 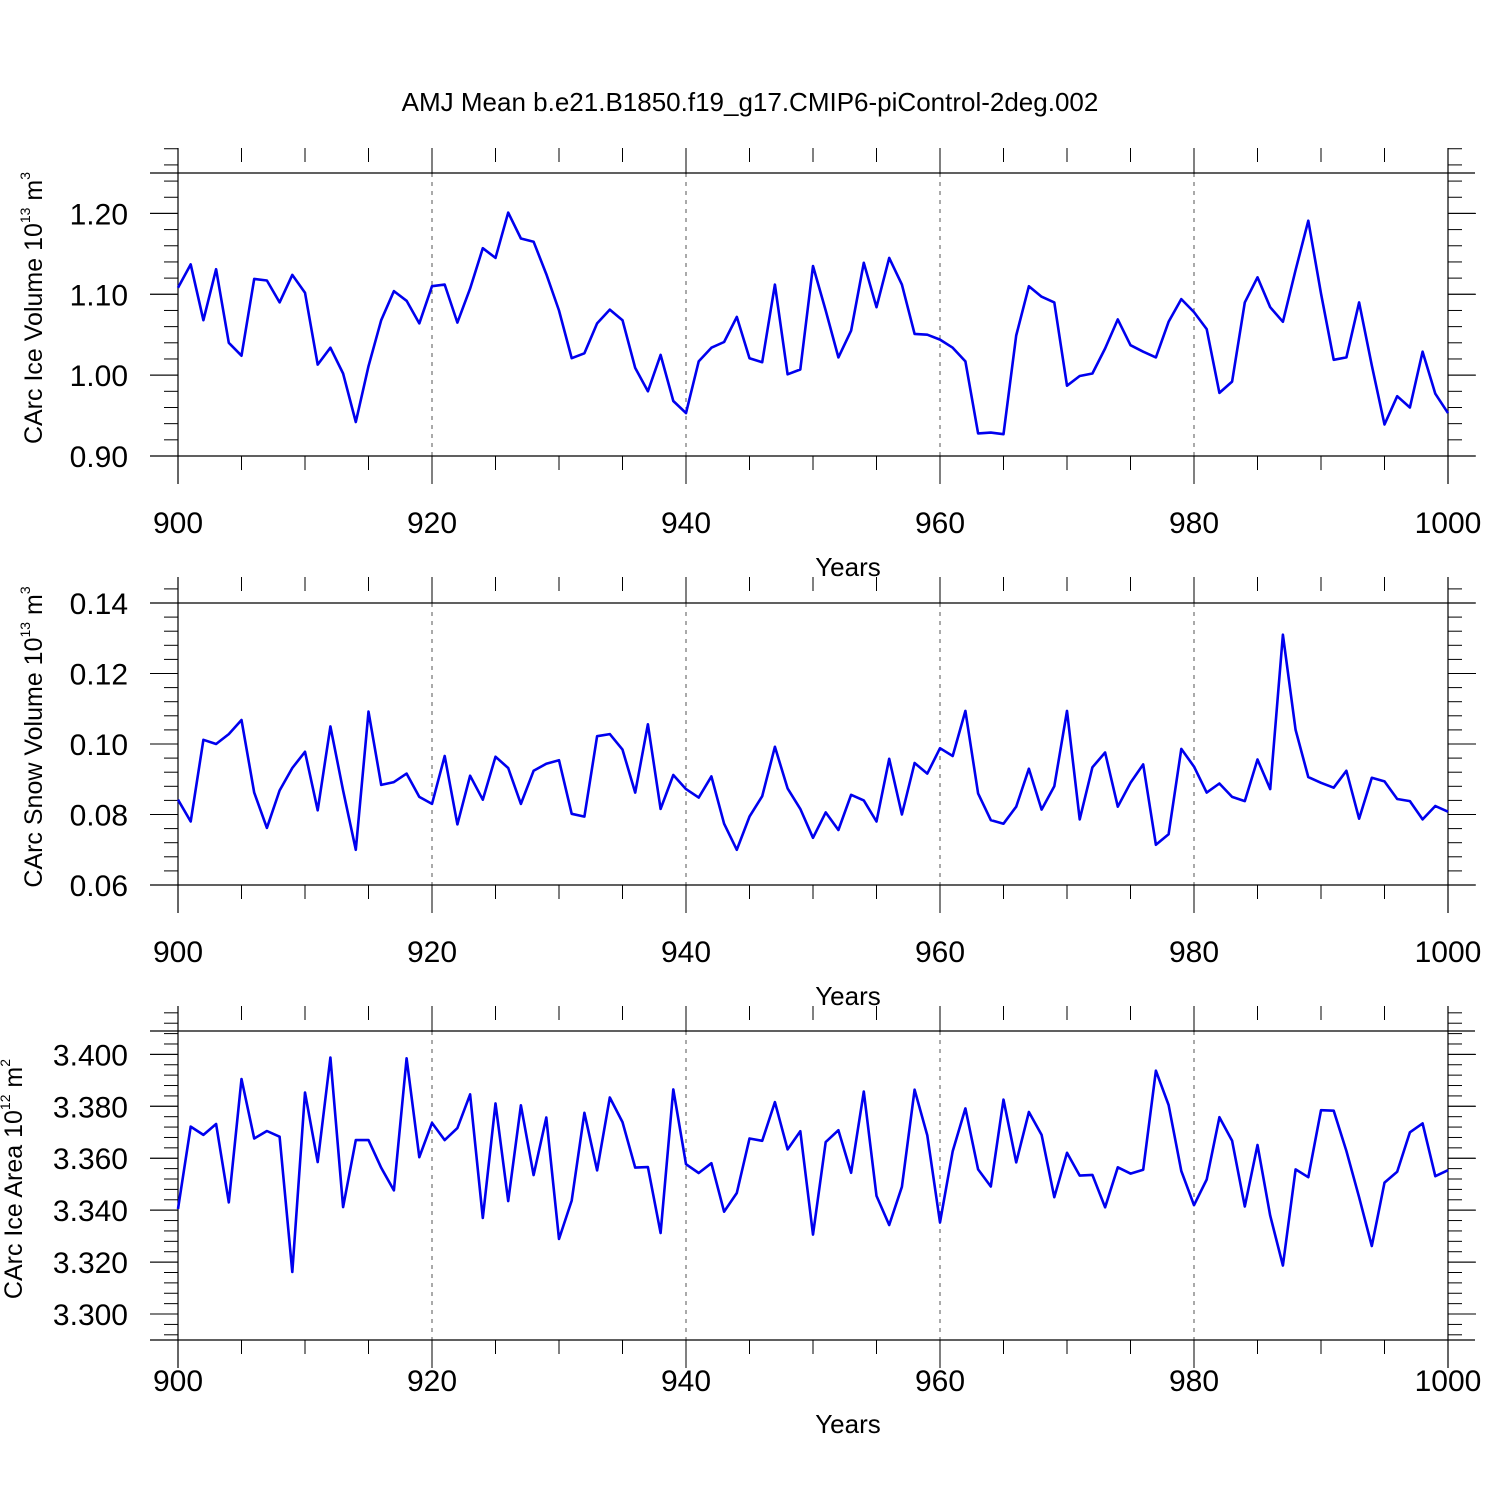 I want to click on y-tick-label: 1.10, so click(x=99, y=295).